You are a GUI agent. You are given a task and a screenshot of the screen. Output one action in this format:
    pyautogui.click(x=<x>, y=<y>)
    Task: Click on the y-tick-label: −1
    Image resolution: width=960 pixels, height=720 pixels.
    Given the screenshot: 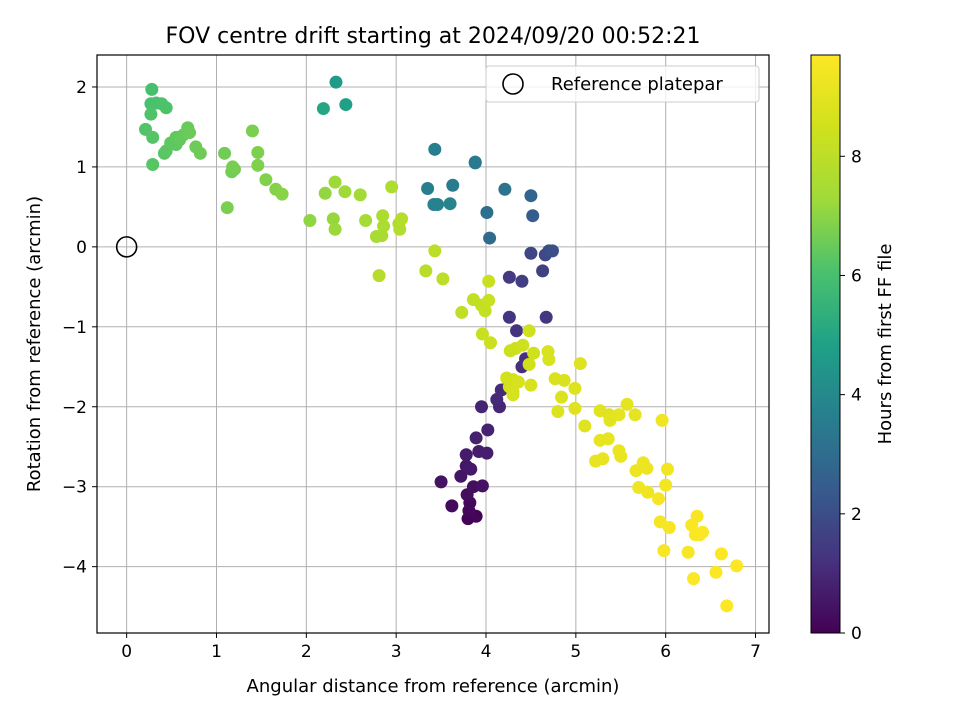 What is the action you would take?
    pyautogui.click(x=74, y=328)
    